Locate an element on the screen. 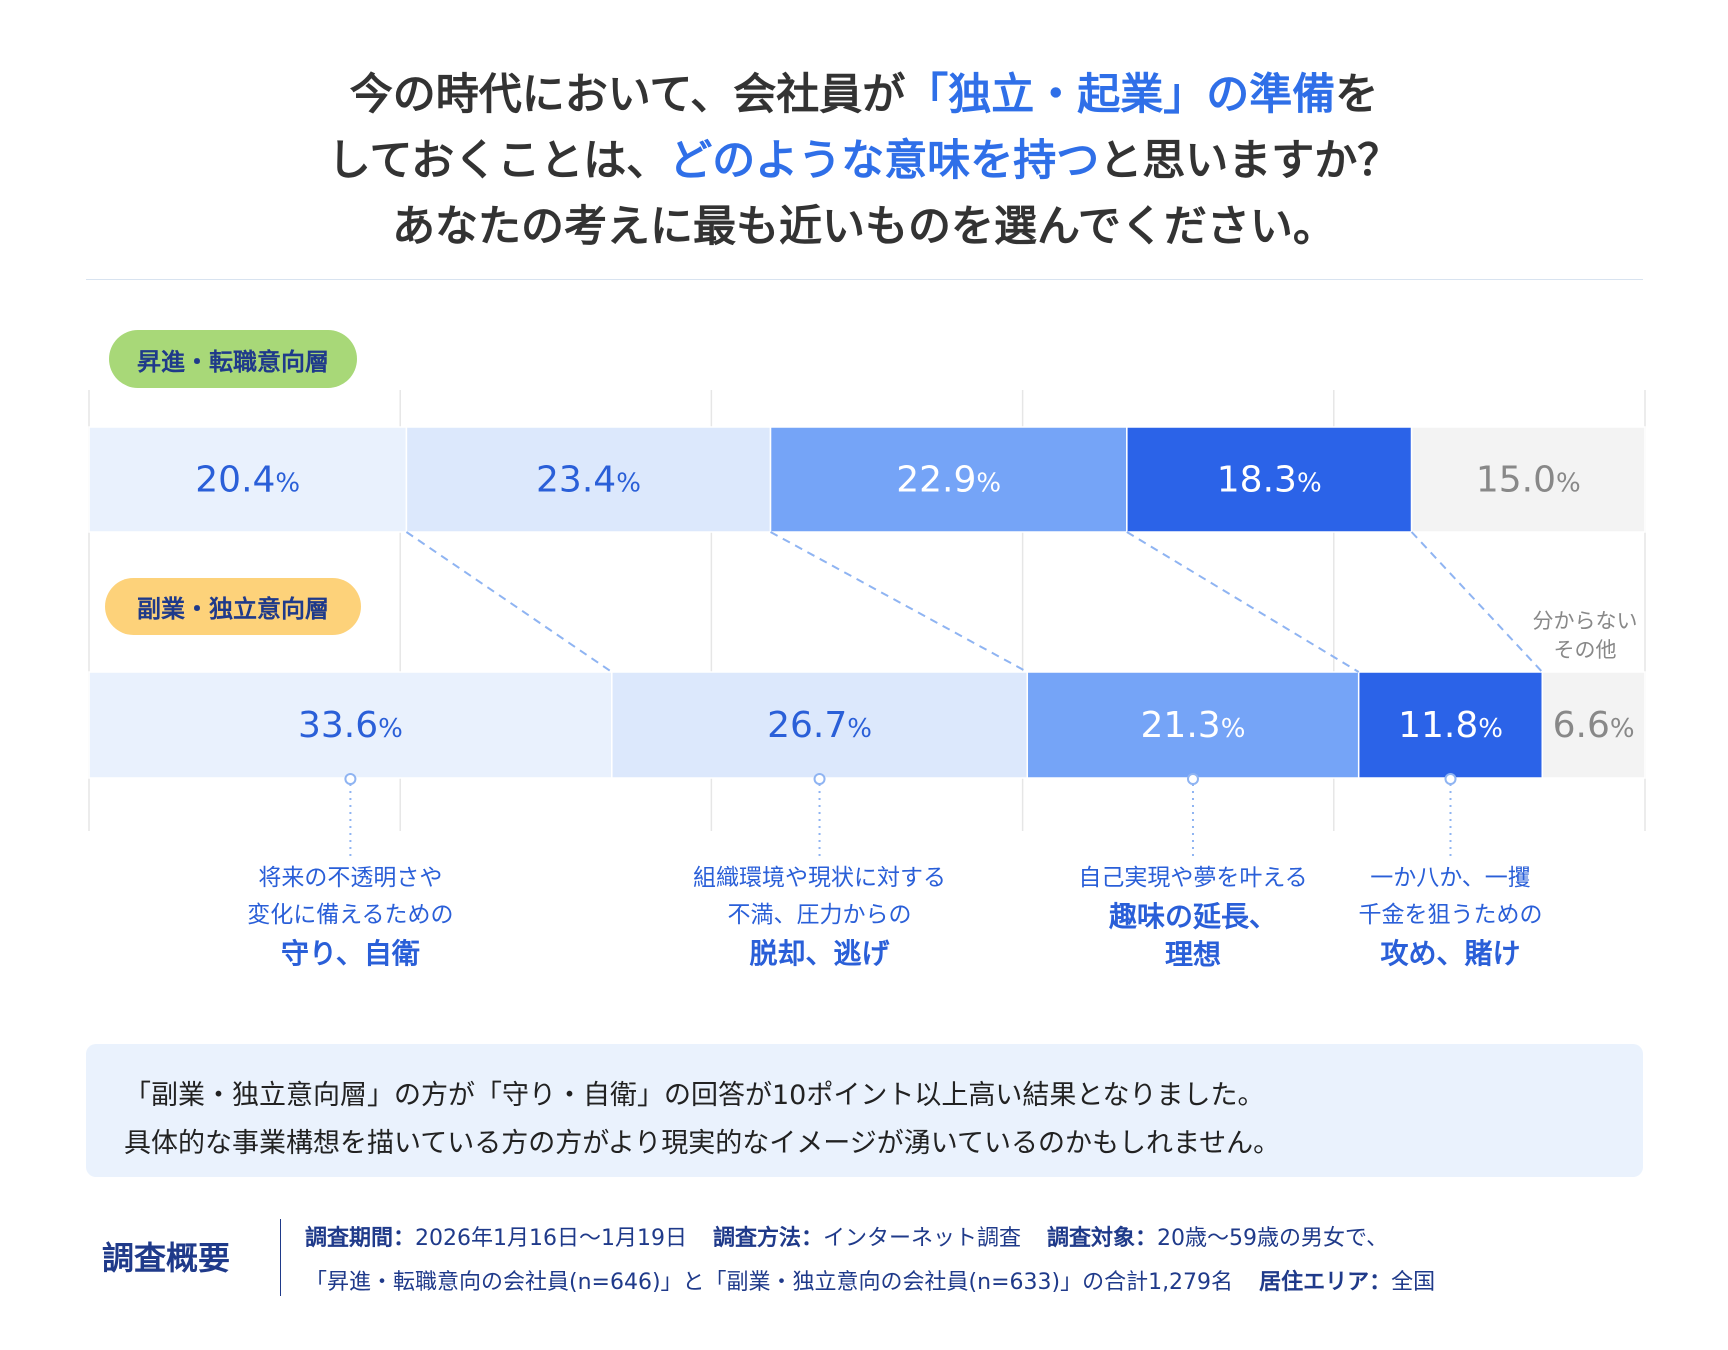 The height and width of the screenshot is (1350, 1728). category-label: 千金を狙うための is located at coordinates (1451, 915).